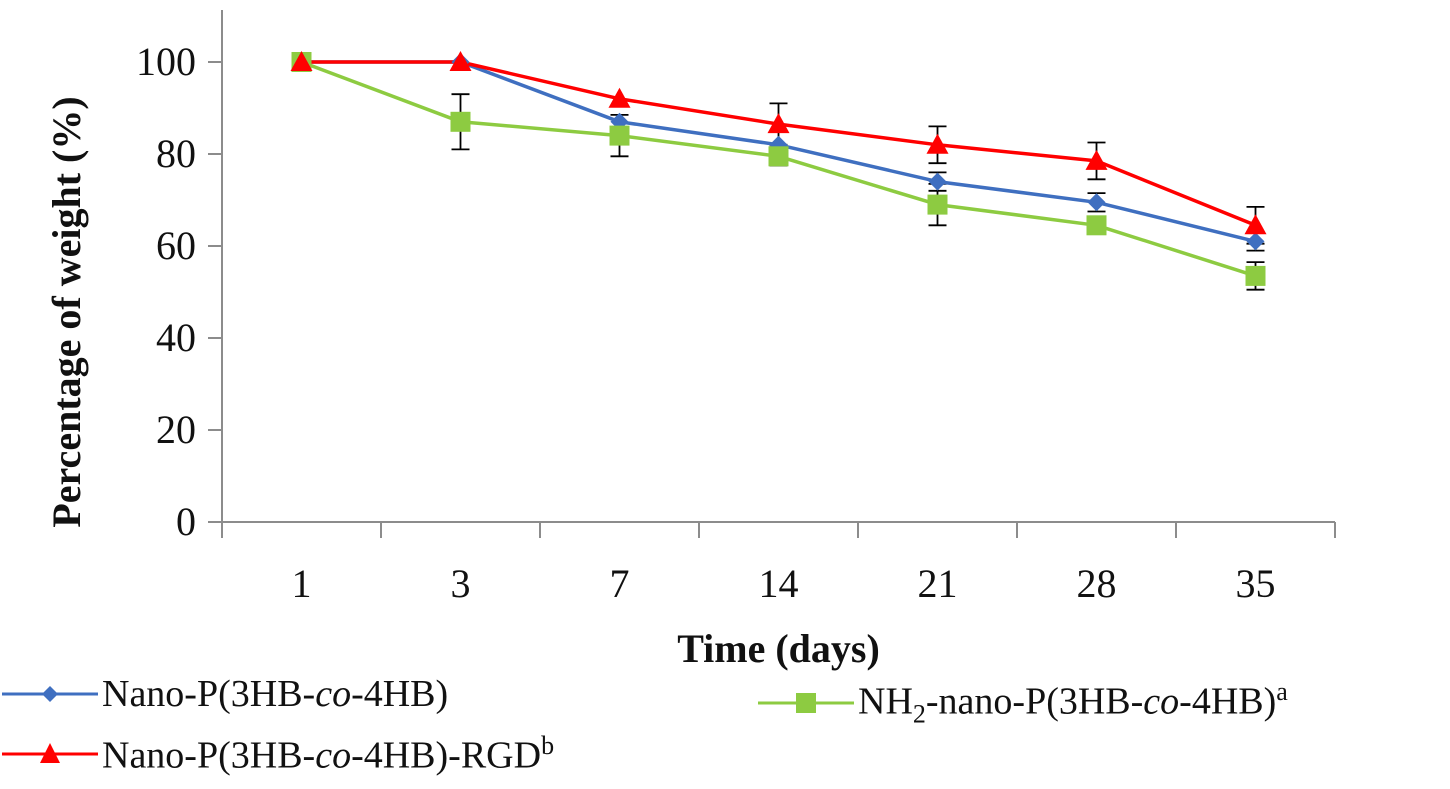 The height and width of the screenshot is (789, 1450). I want to click on y-tick-label-0: 0, so click(186, 521).